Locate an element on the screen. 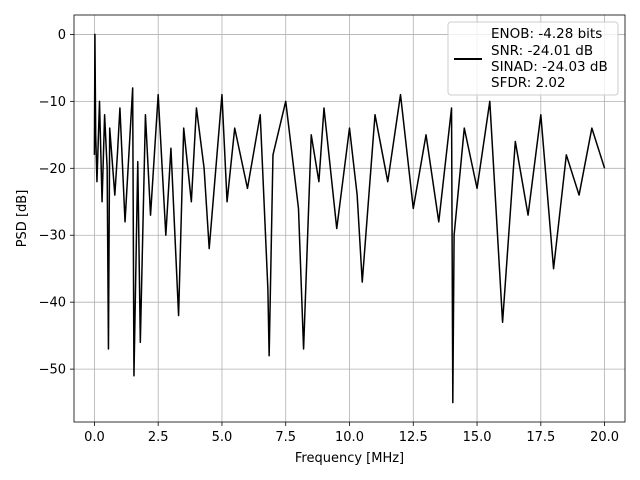 The height and width of the screenshot is (480, 640). x-tick-label: 12.5 is located at coordinates (413, 437).